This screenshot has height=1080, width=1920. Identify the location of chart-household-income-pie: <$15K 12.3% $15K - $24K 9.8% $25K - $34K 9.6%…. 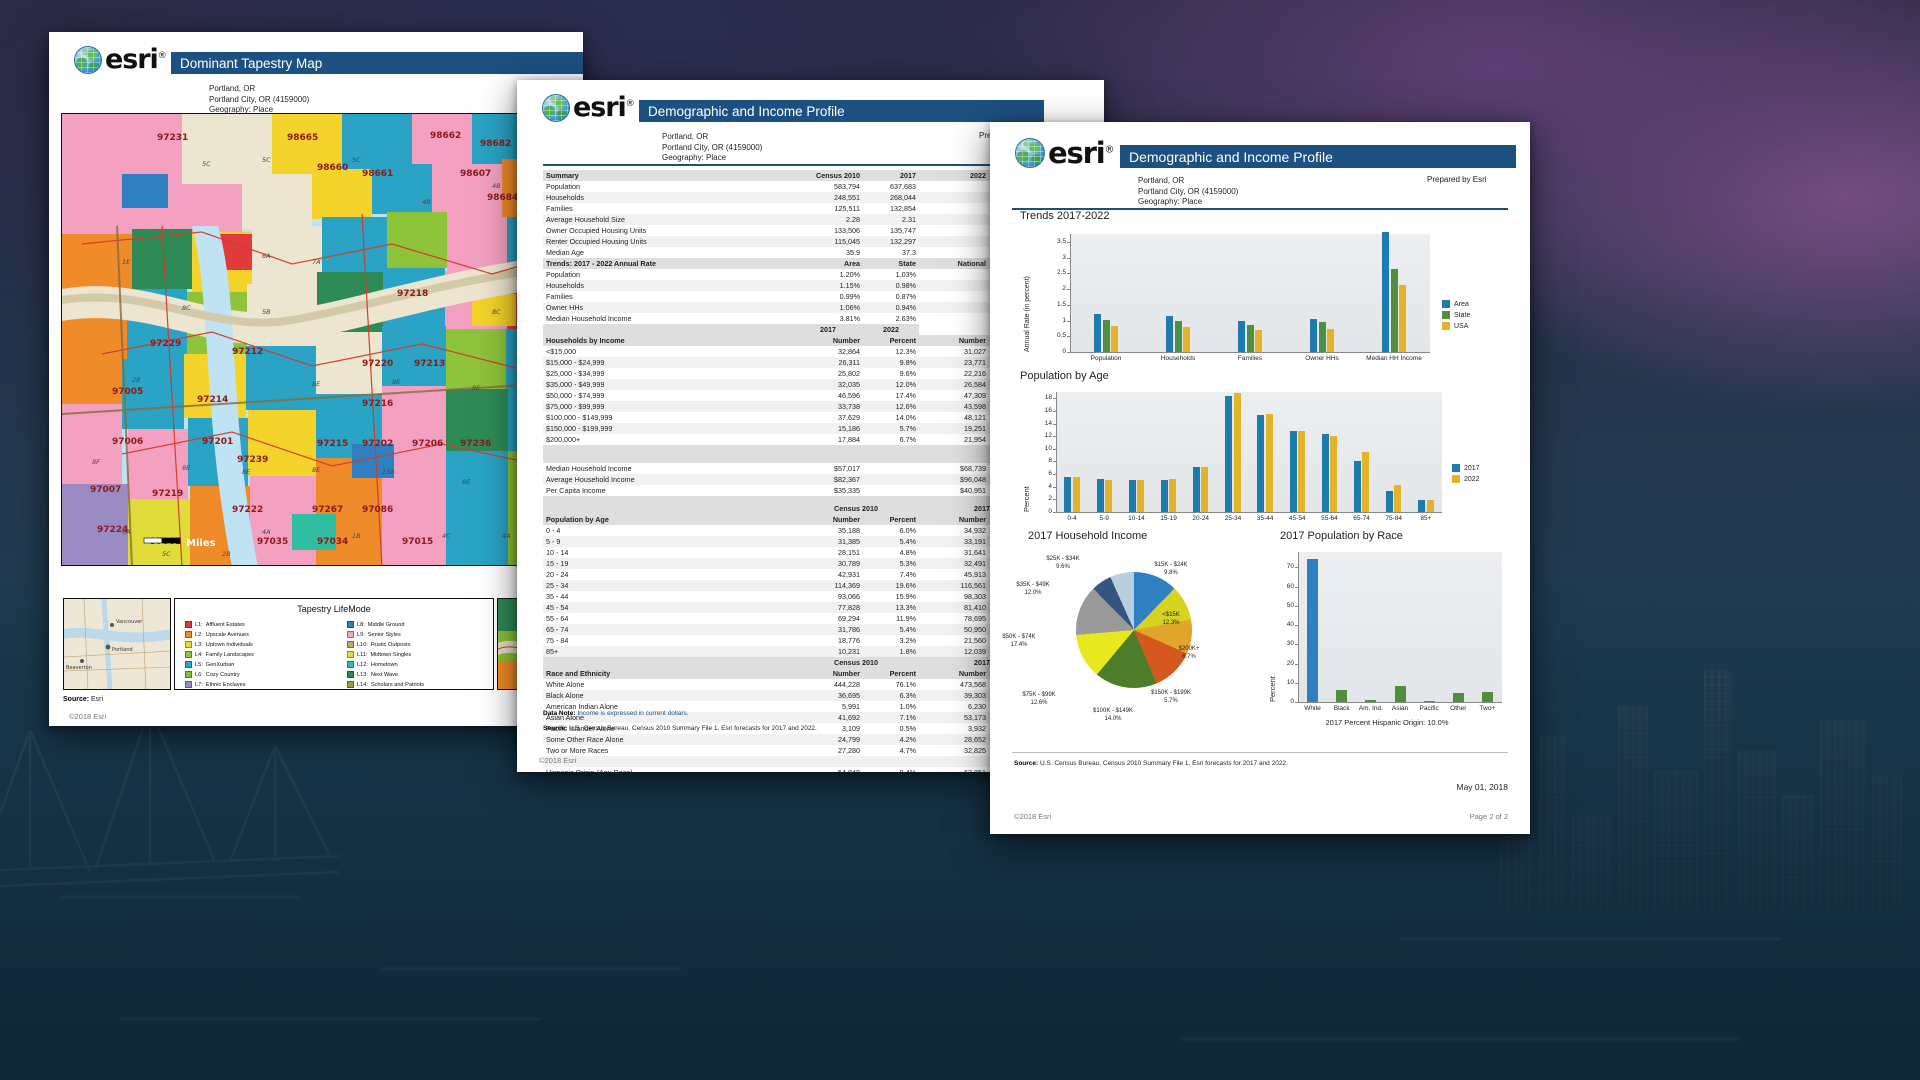
(1132, 637).